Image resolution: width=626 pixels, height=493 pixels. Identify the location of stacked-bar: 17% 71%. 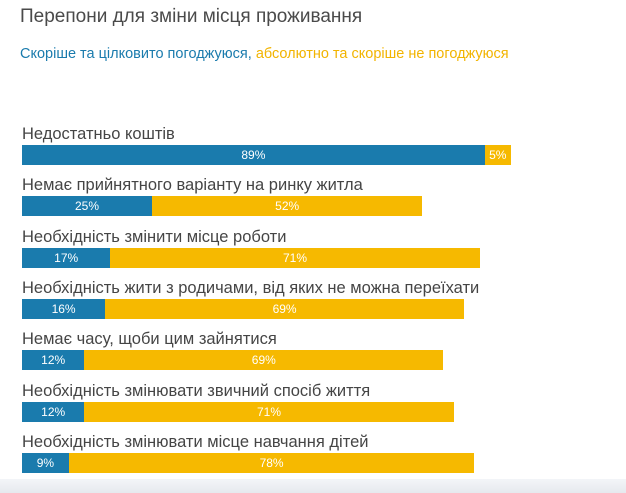
(322, 257).